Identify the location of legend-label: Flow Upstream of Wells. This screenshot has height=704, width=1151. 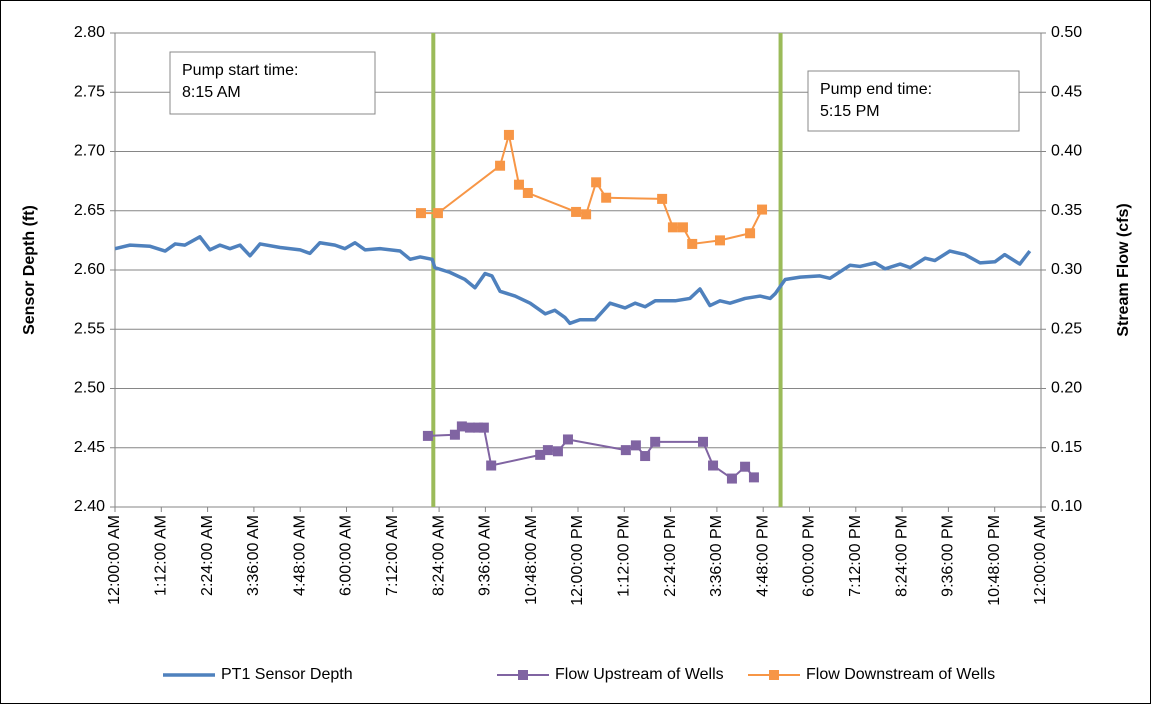
(639, 674).